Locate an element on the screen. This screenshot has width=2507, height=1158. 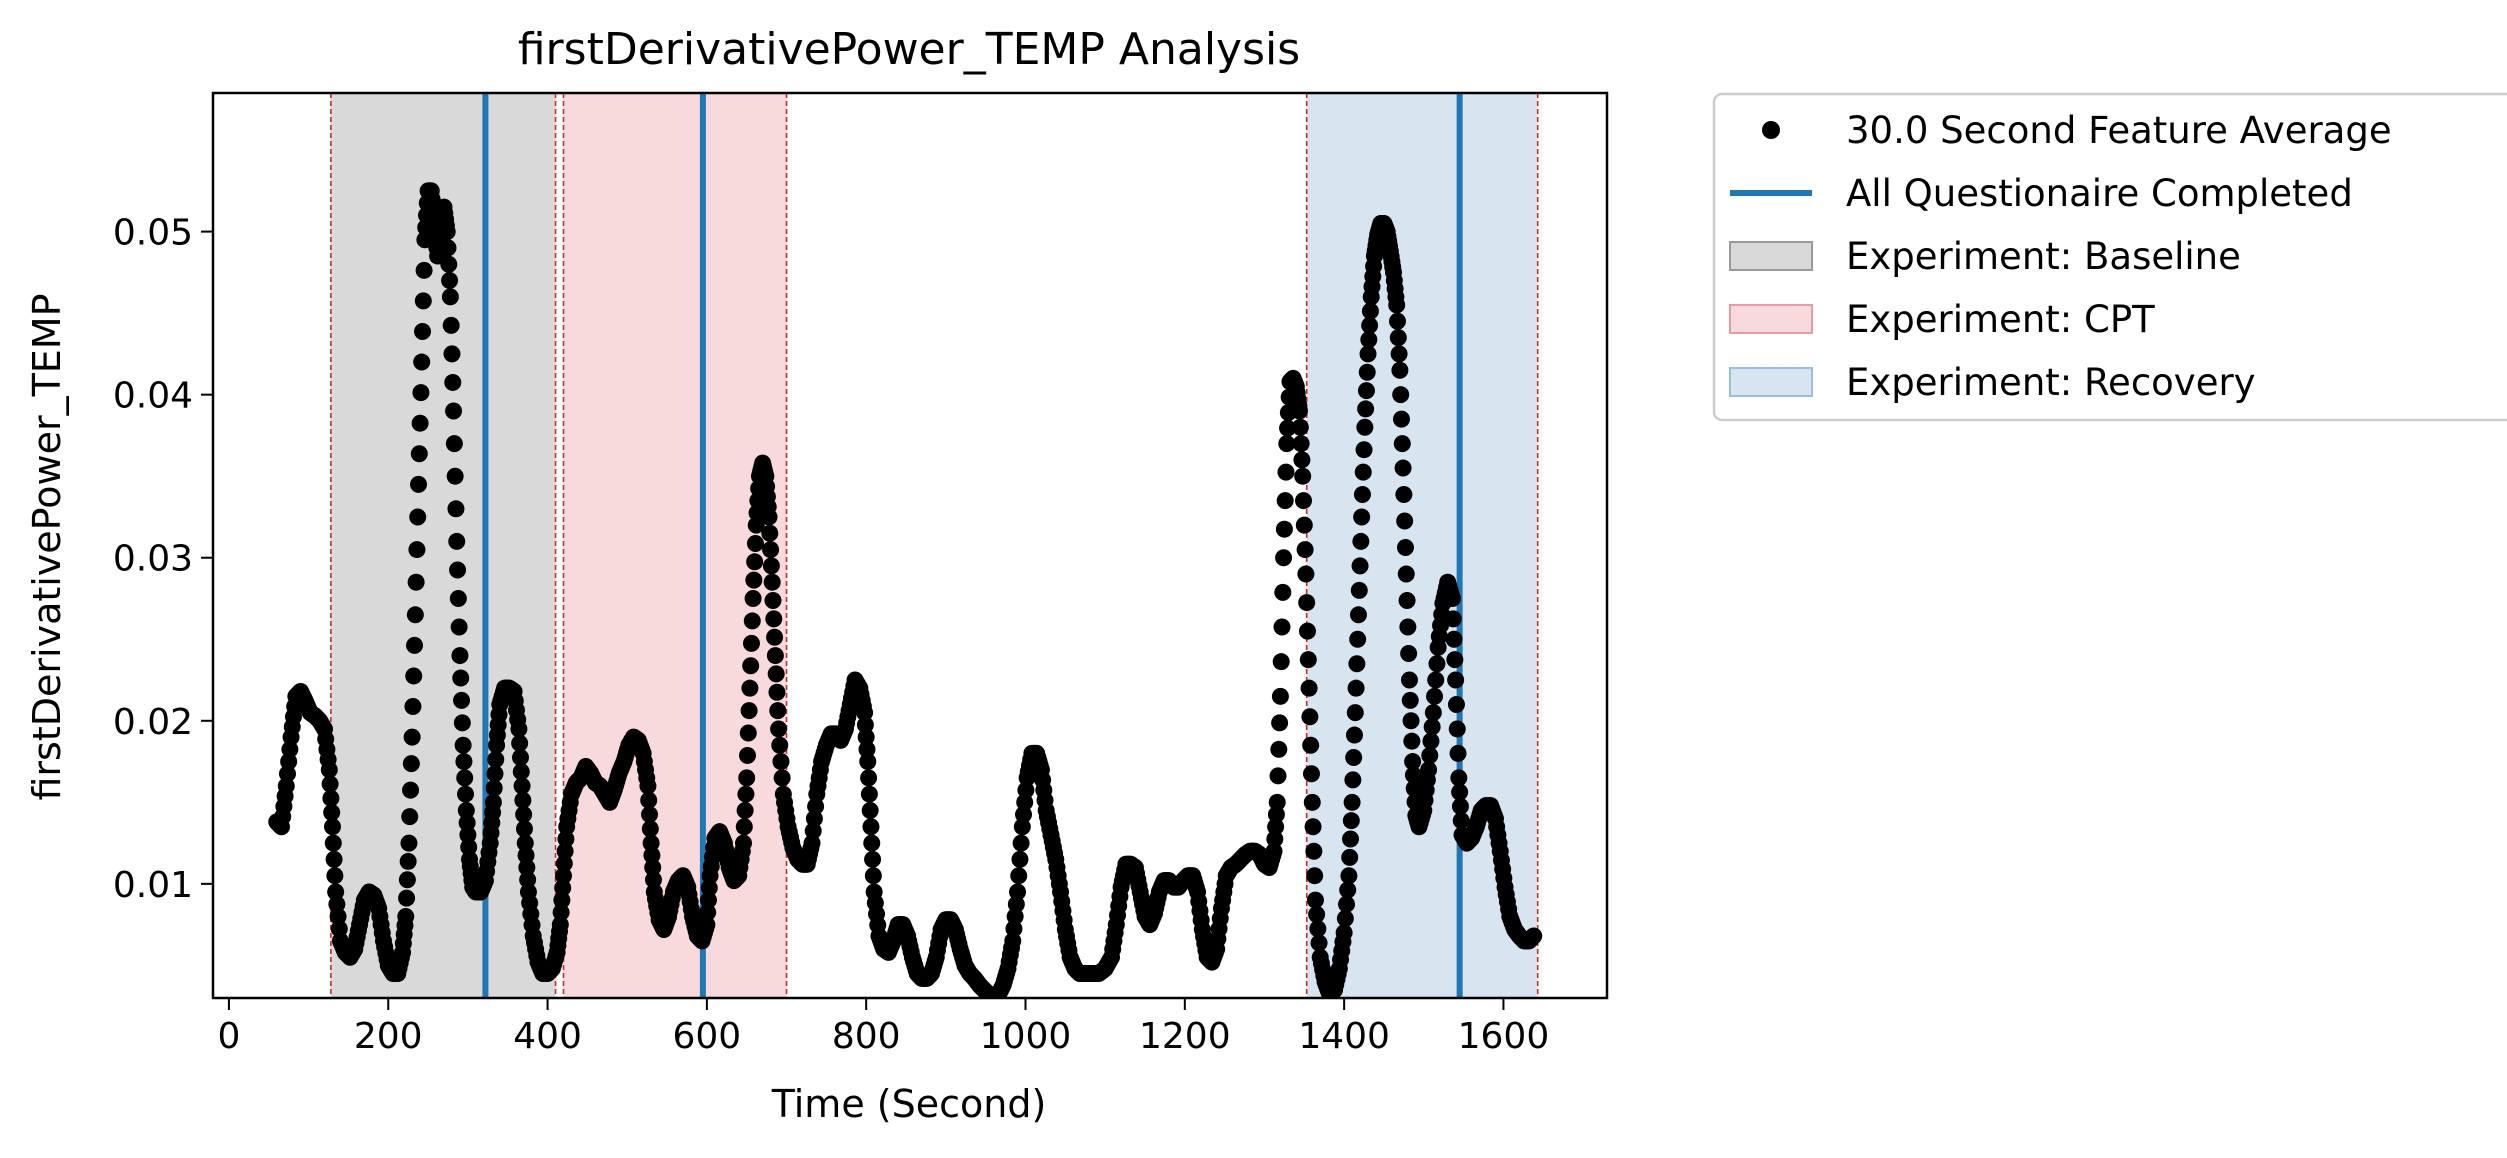
y-tick-label: 0.01 is located at coordinates (153, 885).